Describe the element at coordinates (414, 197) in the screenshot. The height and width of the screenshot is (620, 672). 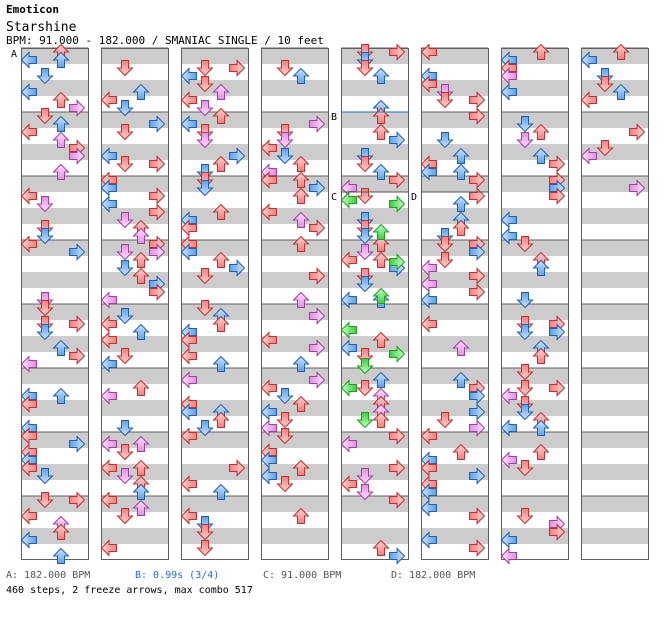
I see `marker-d: D` at that location.